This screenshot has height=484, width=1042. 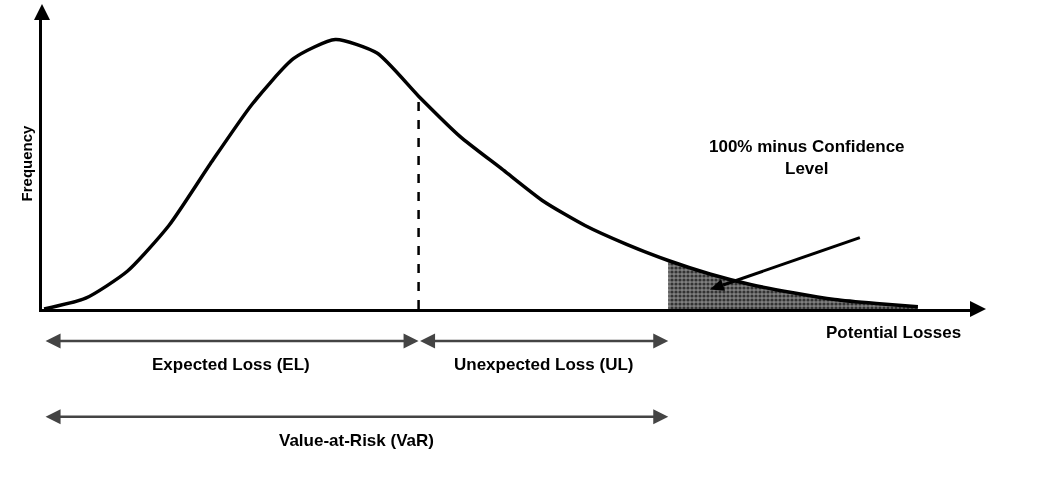 I want to click on y-axis-title: Frequency, so click(x=26, y=163).